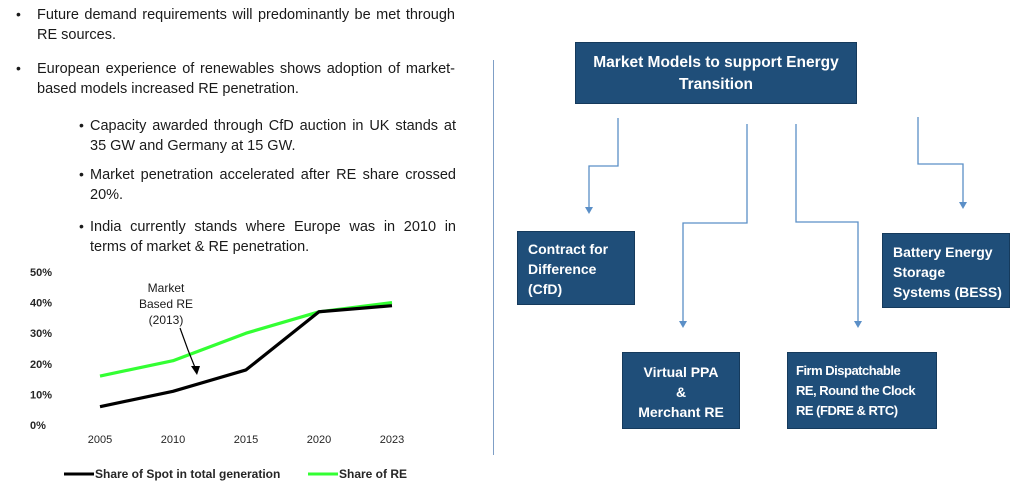 Image resolution: width=1023 pixels, height=490 pixels. What do you see at coordinates (716, 84) in the screenshot?
I see `diagram-title-line-2: Transition` at bounding box center [716, 84].